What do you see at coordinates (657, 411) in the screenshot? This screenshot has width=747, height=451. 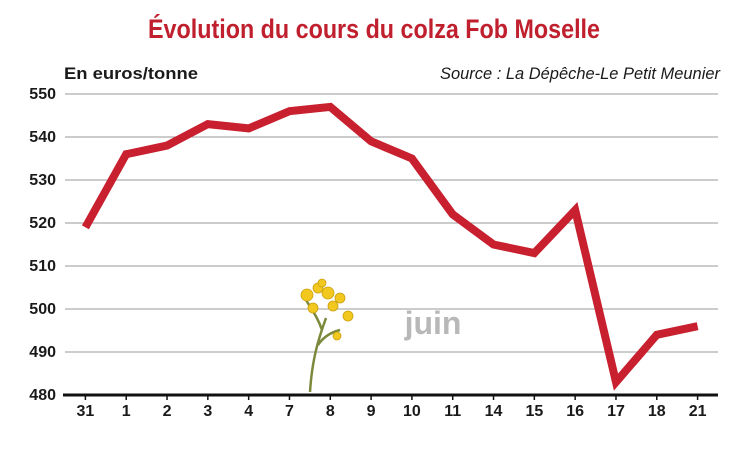 I see `x-tick-label: 18` at bounding box center [657, 411].